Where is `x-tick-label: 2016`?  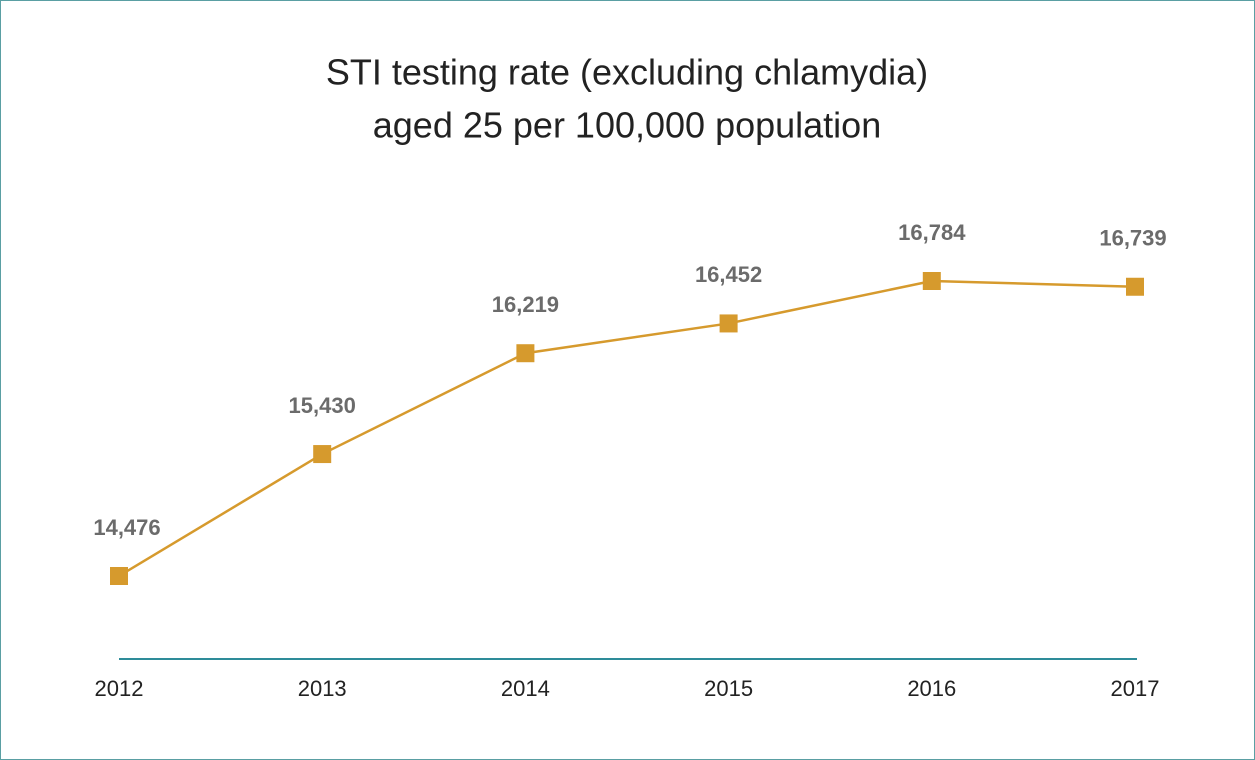 x-tick-label: 2016 is located at coordinates (931, 688).